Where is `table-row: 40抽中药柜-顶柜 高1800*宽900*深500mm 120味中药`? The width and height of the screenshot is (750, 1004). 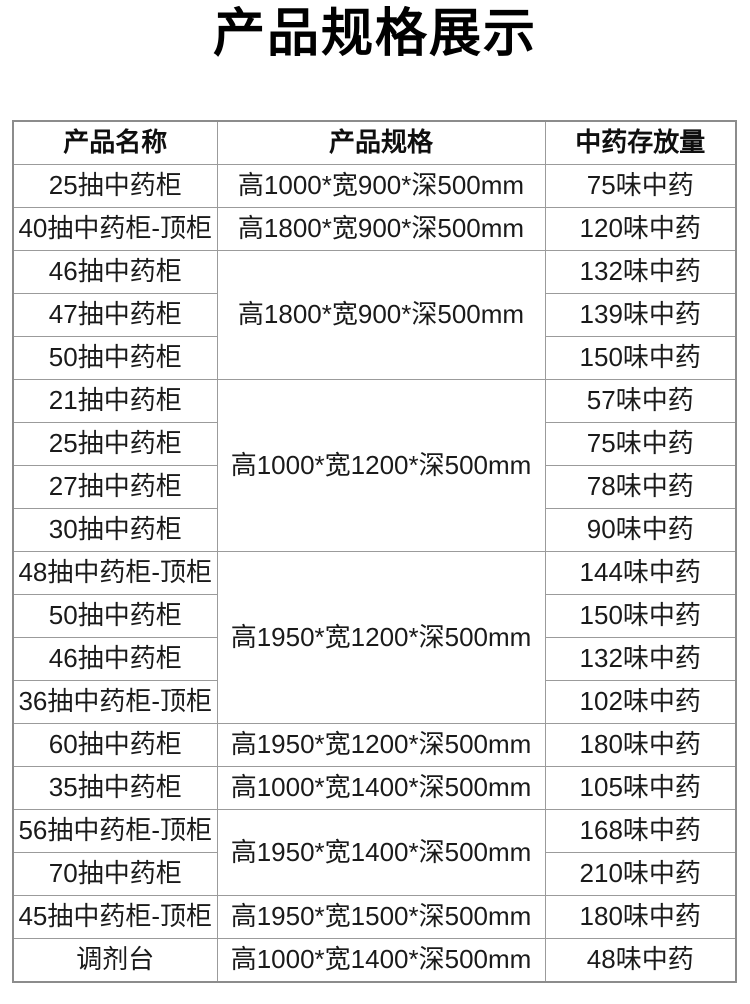 table-row: 40抽中药柜-顶柜 高1800*宽900*深500mm 120味中药 is located at coordinates (374, 229).